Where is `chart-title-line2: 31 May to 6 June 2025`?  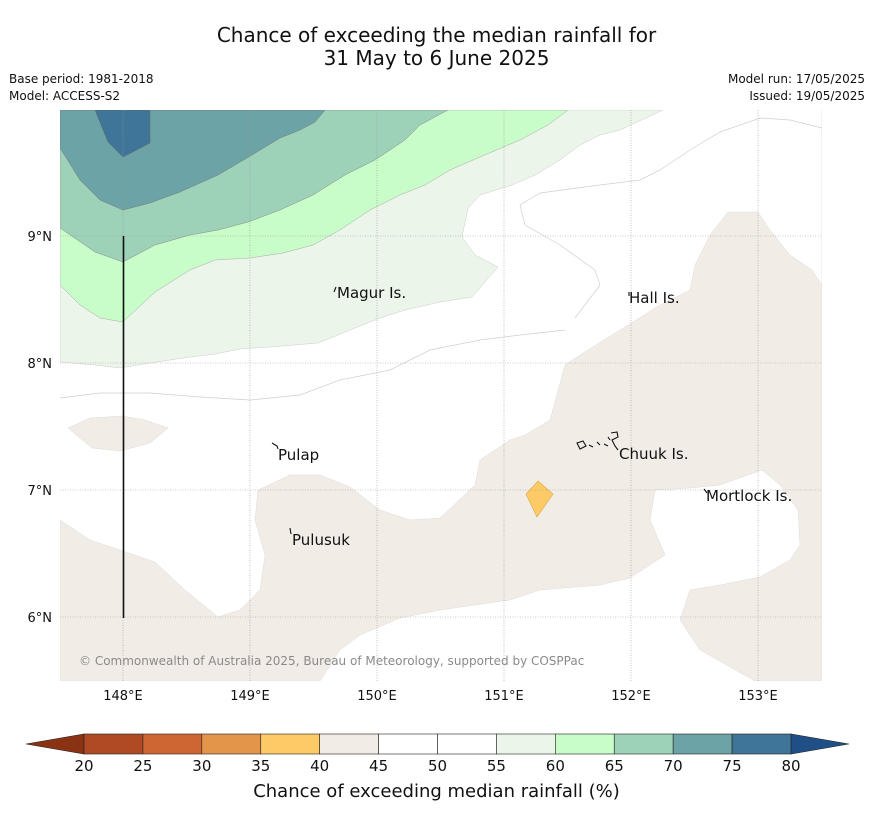 chart-title-line2: 31 May to 6 June 2025 is located at coordinates (436, 58).